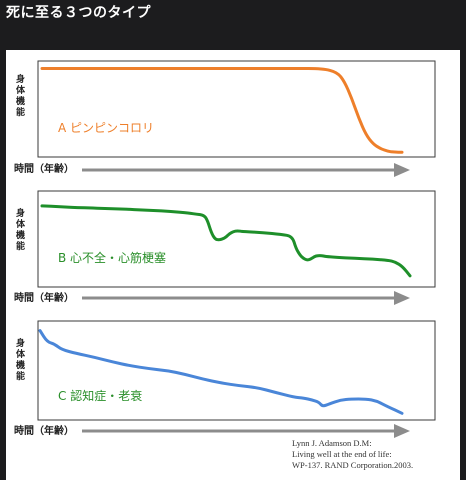  I want to click on panel-b-series-label: B 心不全・心筋梗塞, so click(112, 257).